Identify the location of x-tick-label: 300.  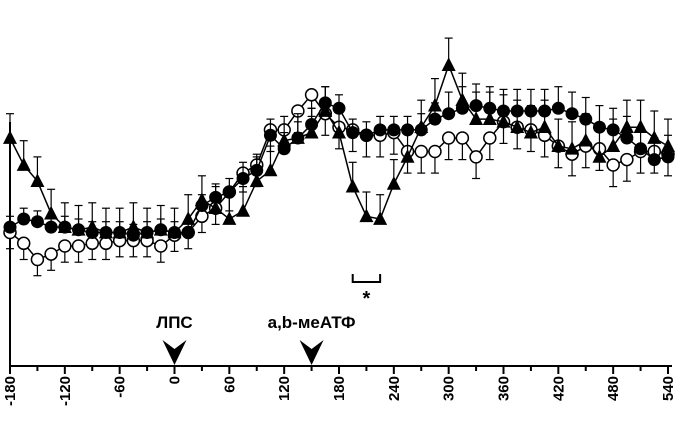
(449, 388).